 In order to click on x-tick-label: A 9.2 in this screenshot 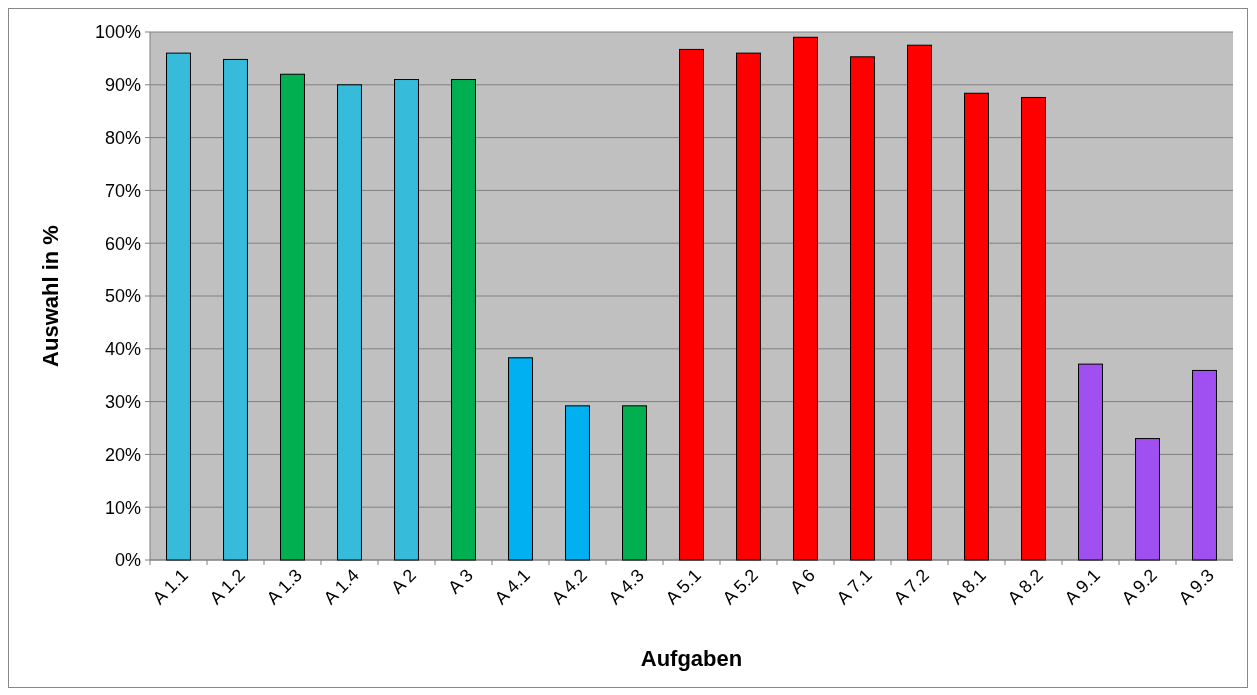, I will do `click(1139, 587)`.